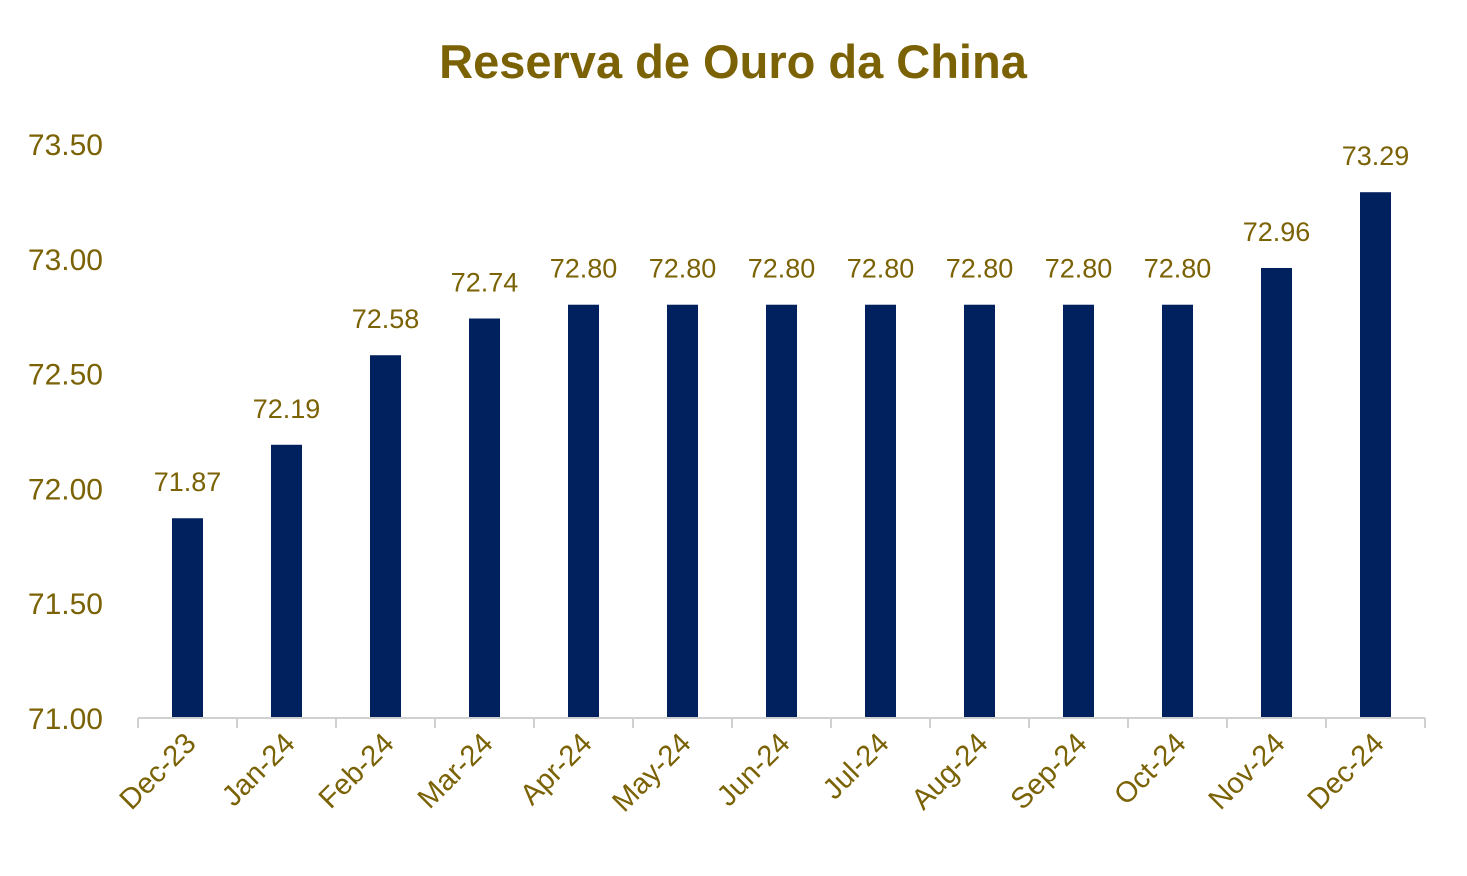 This screenshot has height=876, width=1467. Describe the element at coordinates (158, 771) in the screenshot. I see `x-tick-label: Dec-23` at that location.